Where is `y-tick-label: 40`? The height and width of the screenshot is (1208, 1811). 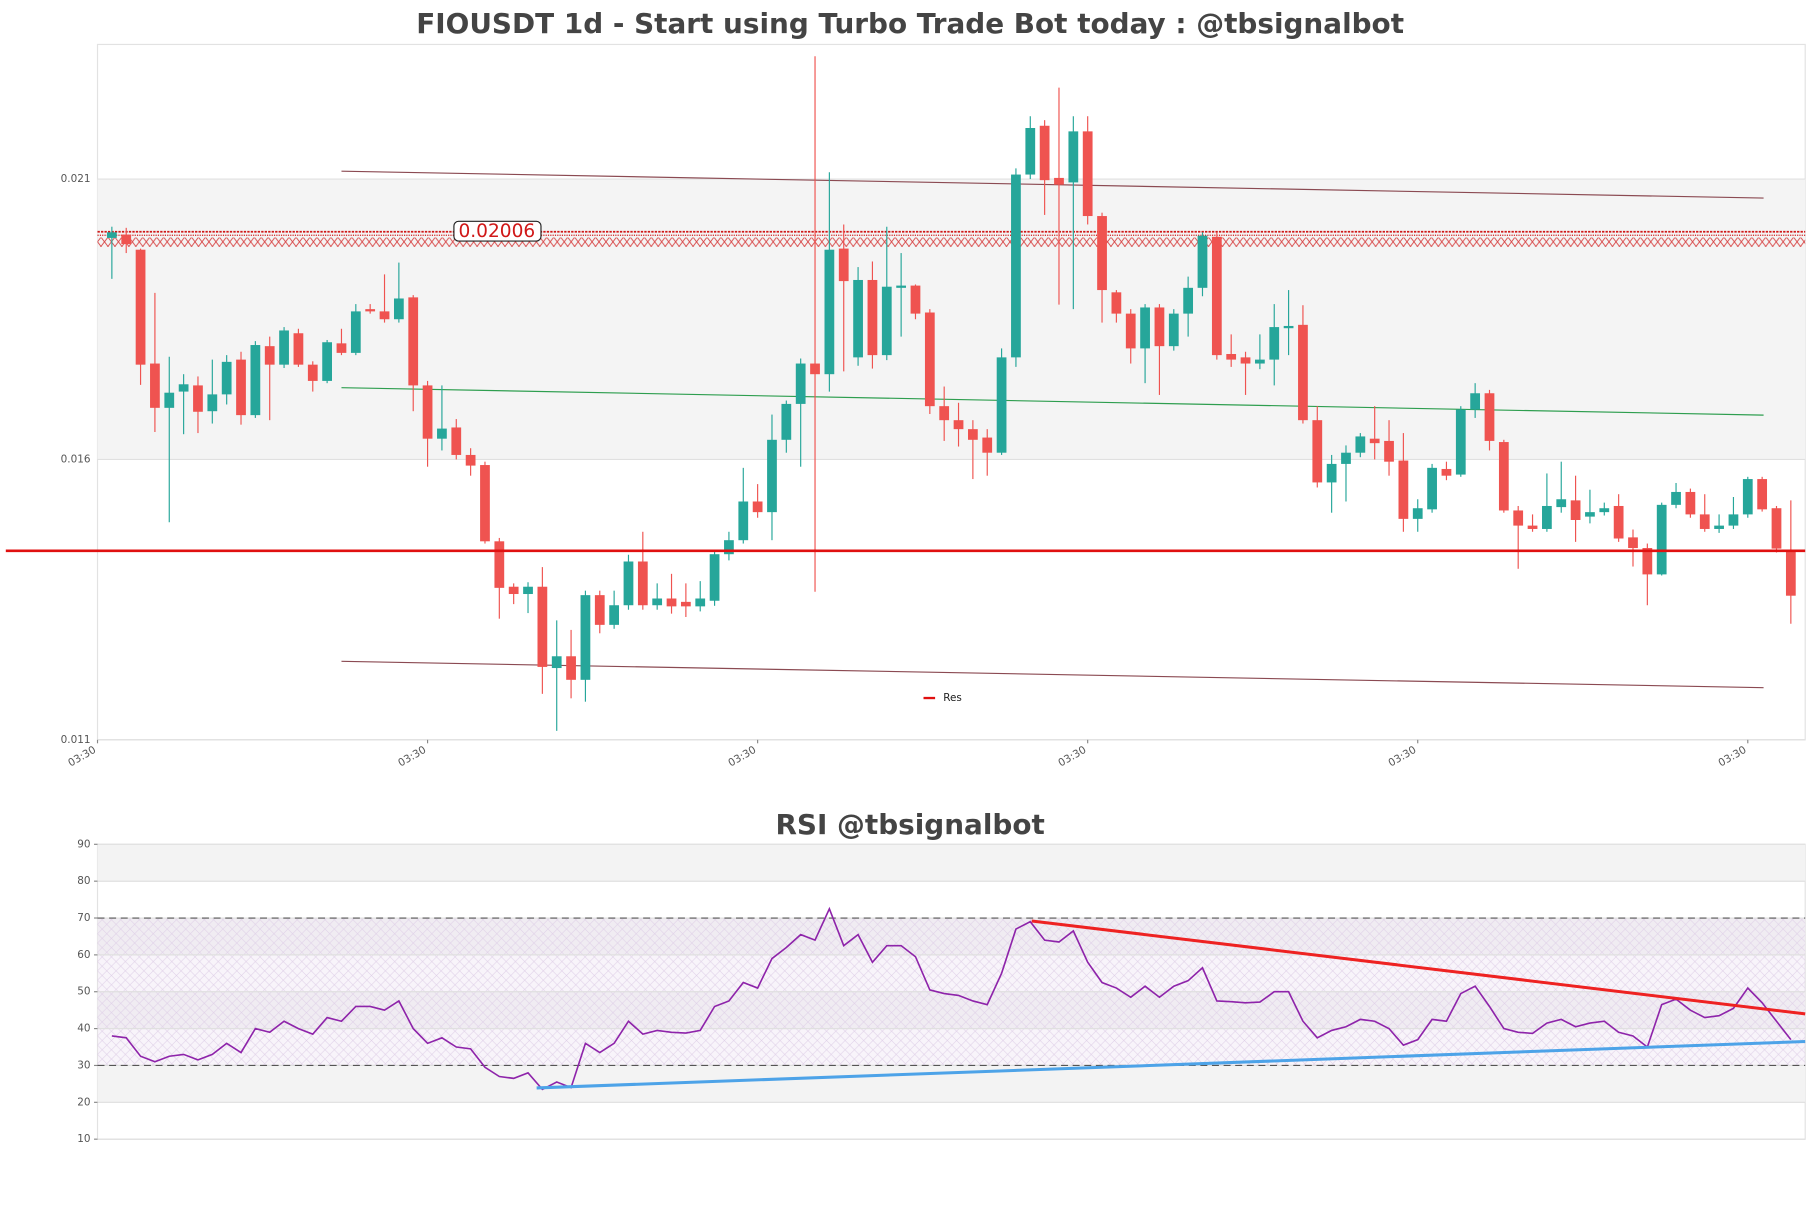
y-tick-label: 40 is located at coordinates (83, 1029).